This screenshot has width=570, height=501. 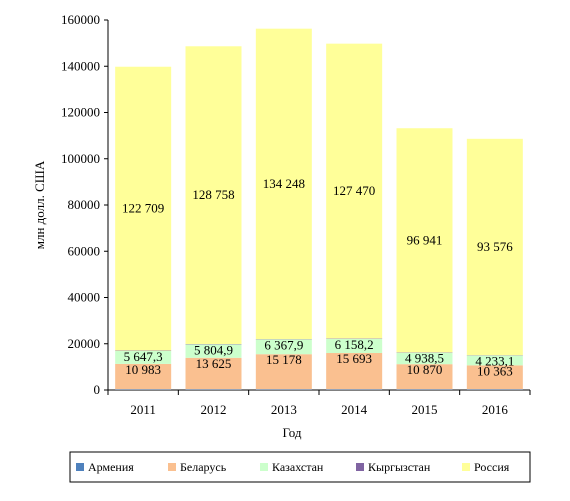 What do you see at coordinates (143, 356) in the screenshot?
I see `data-label: 5 647,3` at bounding box center [143, 356].